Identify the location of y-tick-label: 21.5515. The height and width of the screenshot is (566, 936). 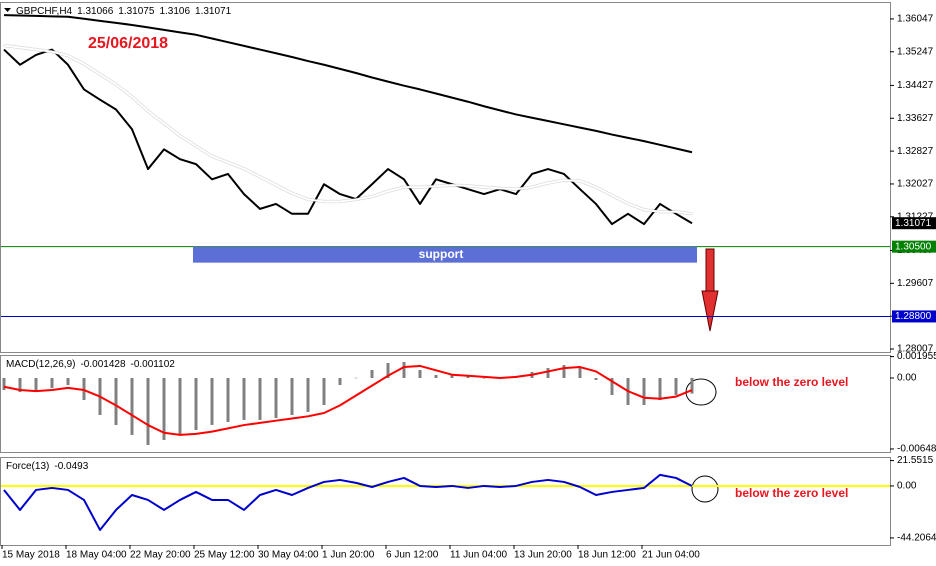
(915, 460).